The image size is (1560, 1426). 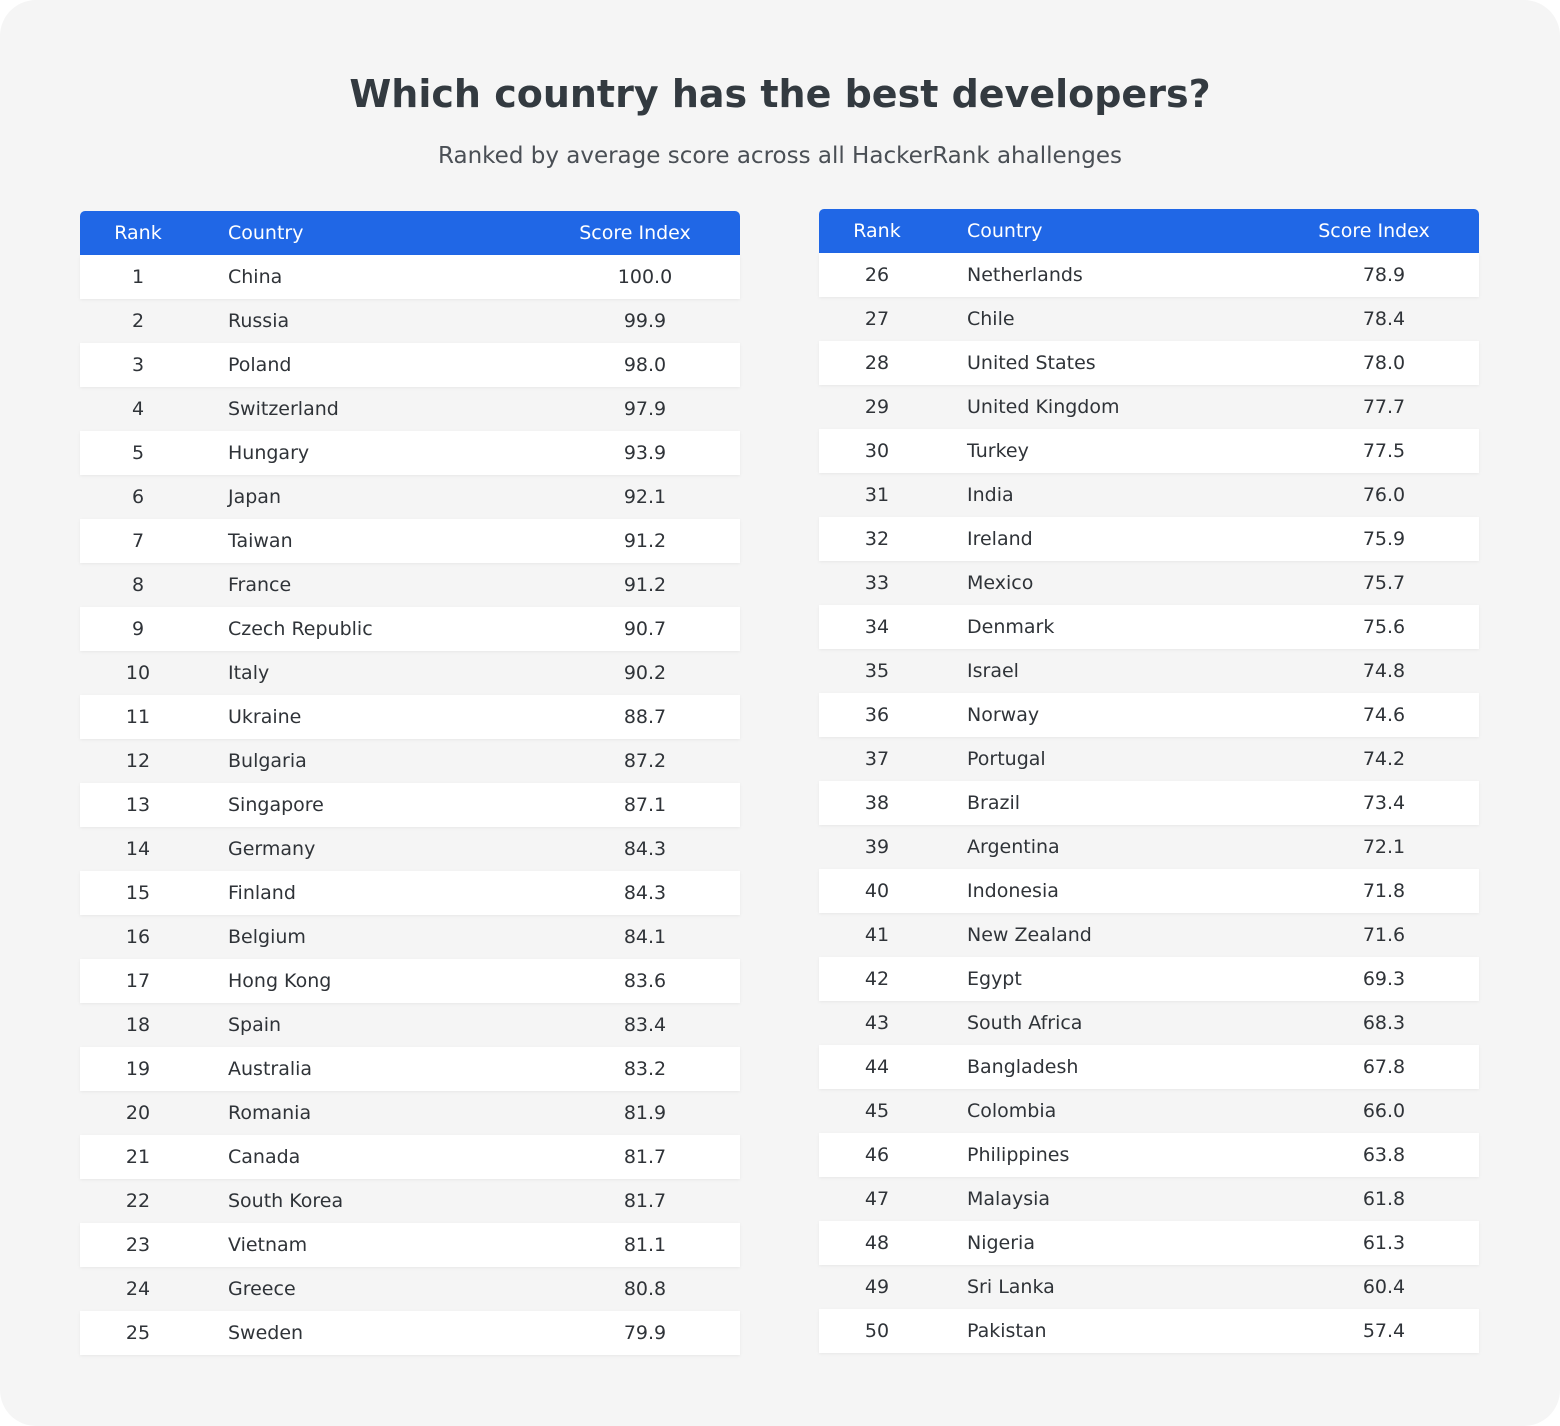 I want to click on score-cell: 76.0, so click(x=1384, y=495).